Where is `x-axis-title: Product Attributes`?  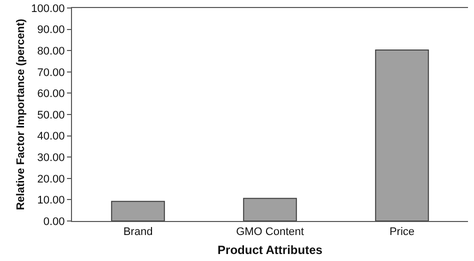 x-axis-title: Product Attributes is located at coordinates (270, 250).